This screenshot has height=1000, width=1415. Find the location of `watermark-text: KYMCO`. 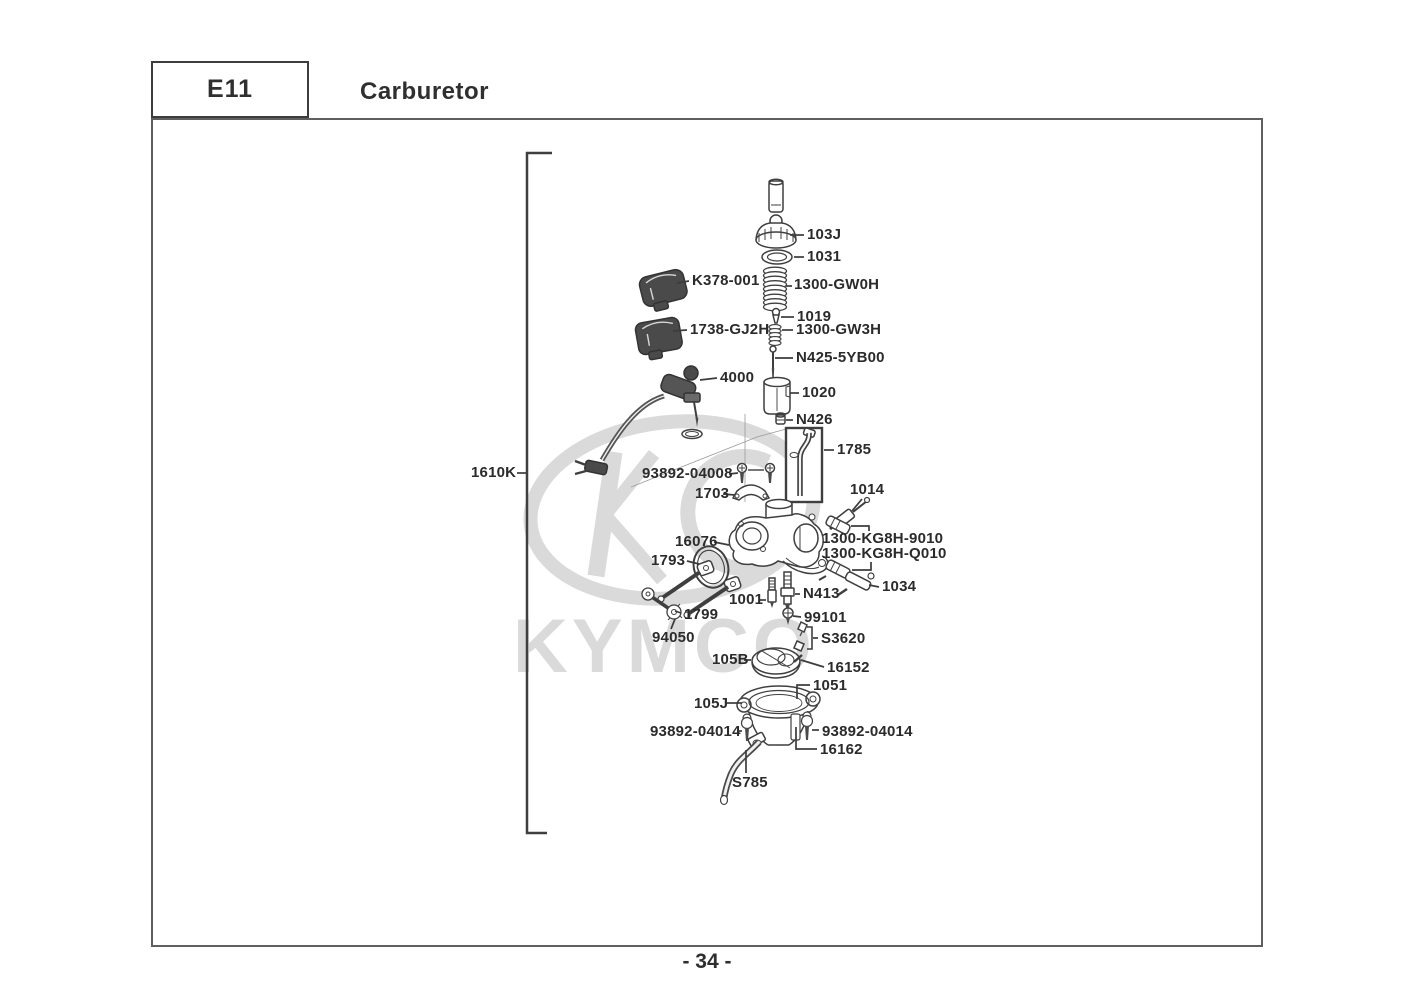

watermark-text: KYMCO is located at coordinates (664, 646).